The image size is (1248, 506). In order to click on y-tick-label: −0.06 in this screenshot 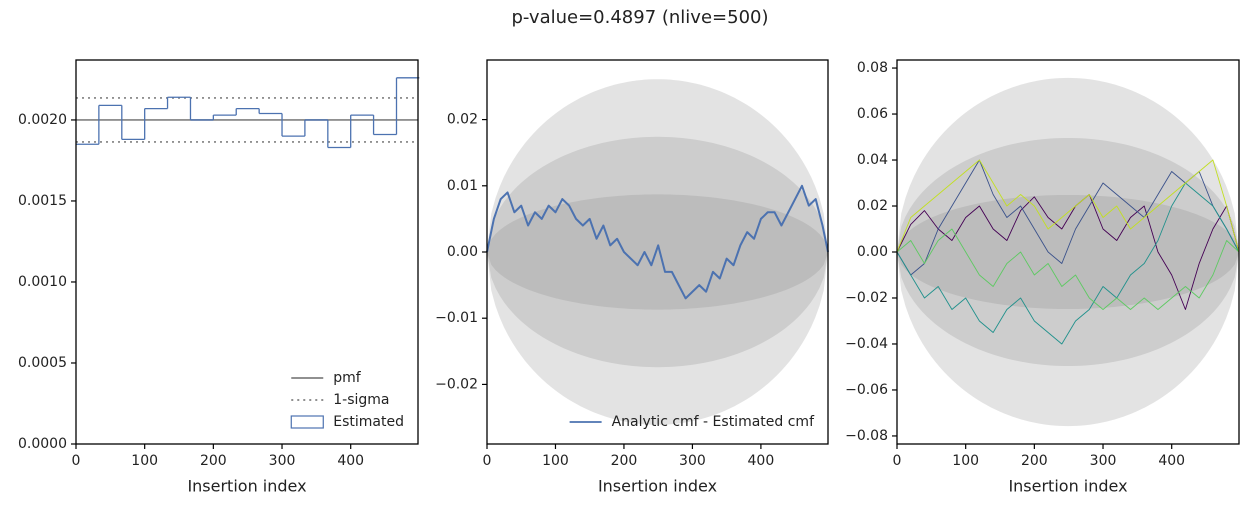, I will do `click(866, 390)`.